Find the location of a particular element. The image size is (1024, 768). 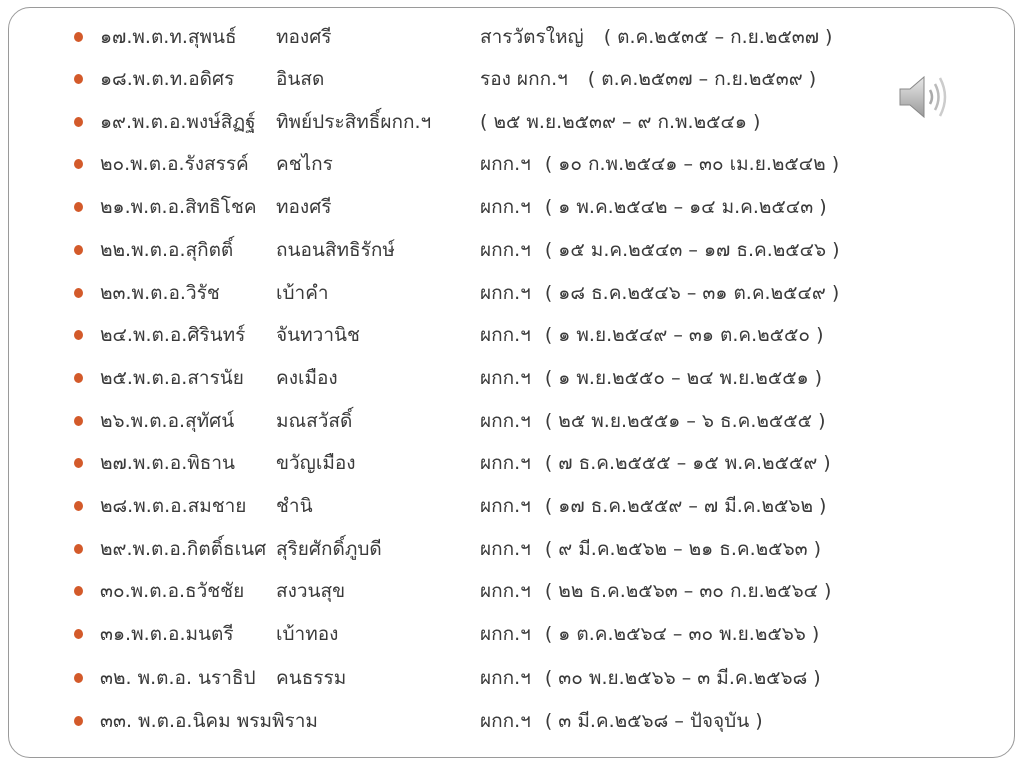

term-dates: ( ๒๒ ธ.ค.๒๕๖๓ – ๓๐ ก.ย.๒๕๖๔ ) is located at coordinates (688, 591).